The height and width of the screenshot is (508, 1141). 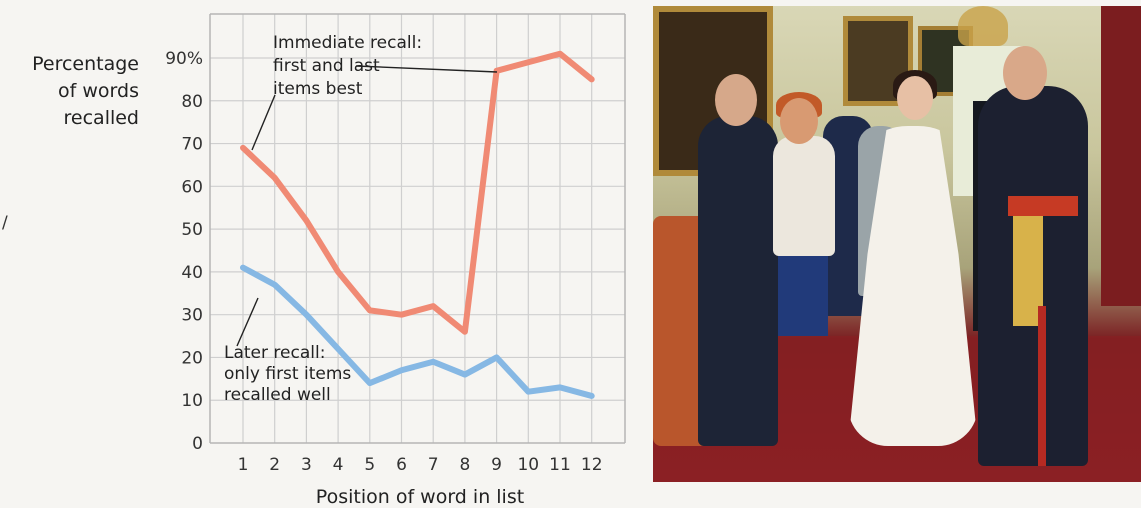 I want to click on side-mark: /, so click(x=5, y=223).